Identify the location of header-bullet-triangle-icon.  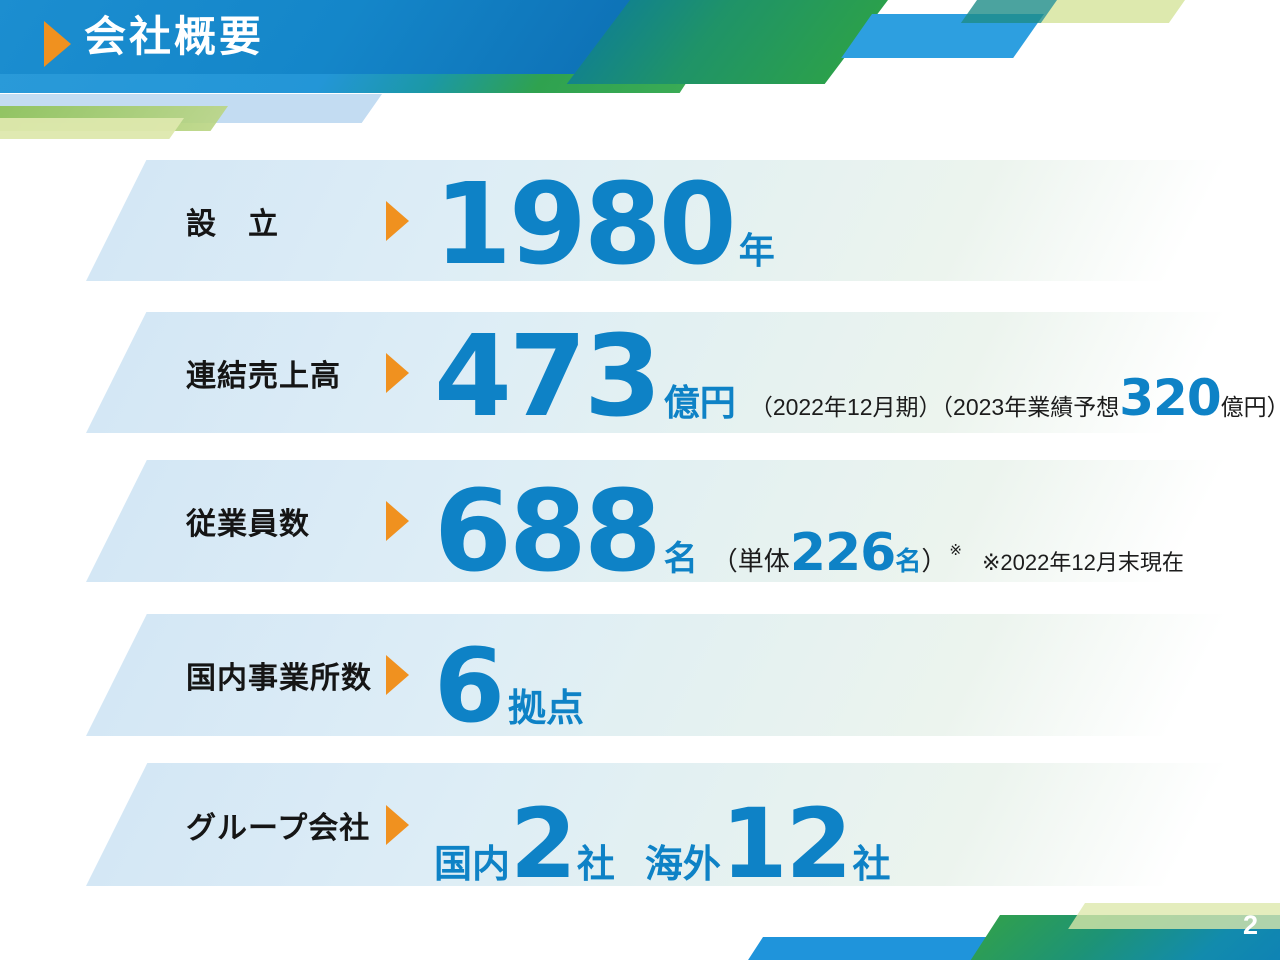
(57, 44).